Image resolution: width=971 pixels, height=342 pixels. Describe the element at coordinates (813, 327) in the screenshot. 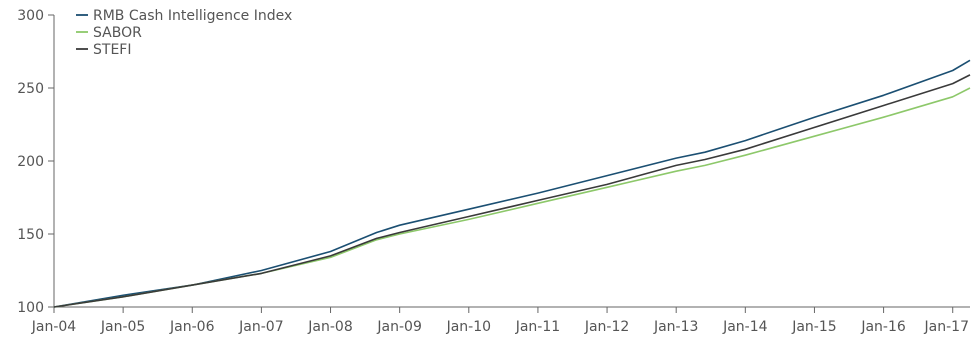

I see `x-tick-label: Jan-15` at that location.